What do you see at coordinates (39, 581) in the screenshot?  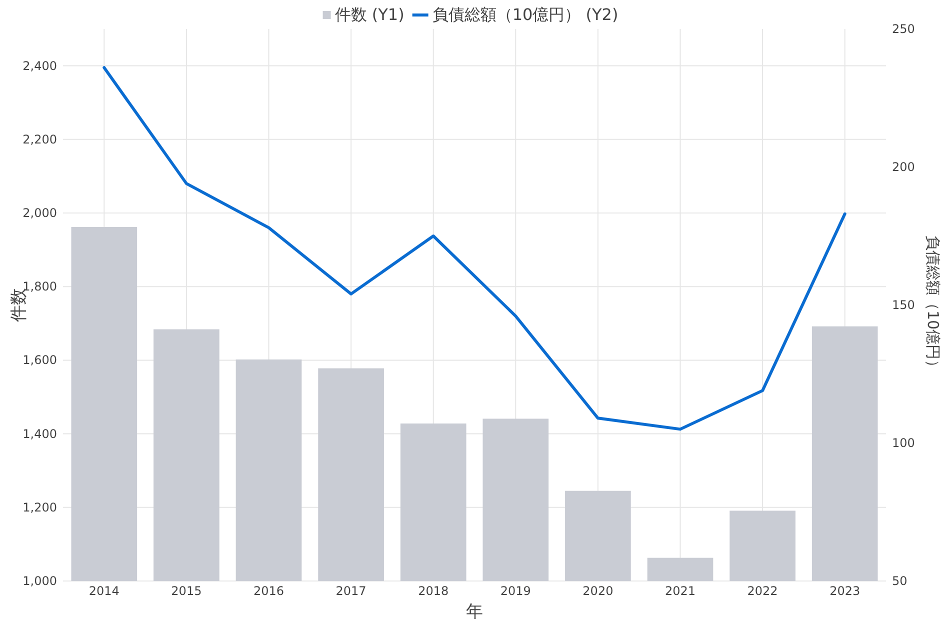 I see `y-tick-label: 1,000` at bounding box center [39, 581].